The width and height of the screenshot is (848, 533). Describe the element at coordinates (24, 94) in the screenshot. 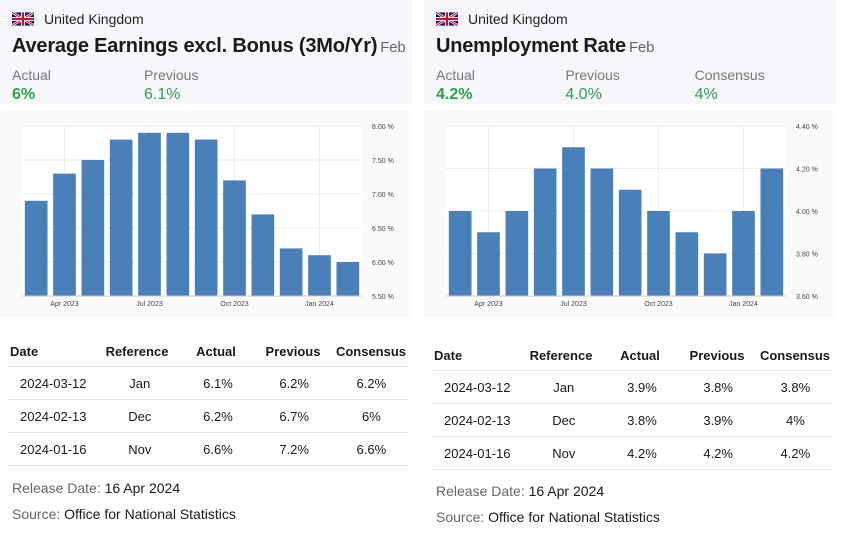

I see `stat-value: 6%` at that location.